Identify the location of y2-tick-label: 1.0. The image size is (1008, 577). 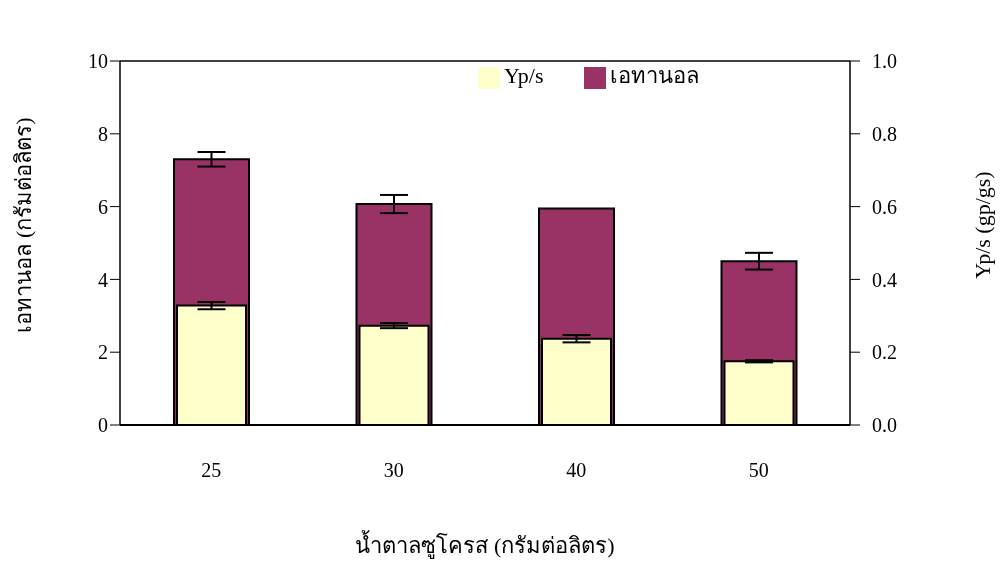
(884, 61).